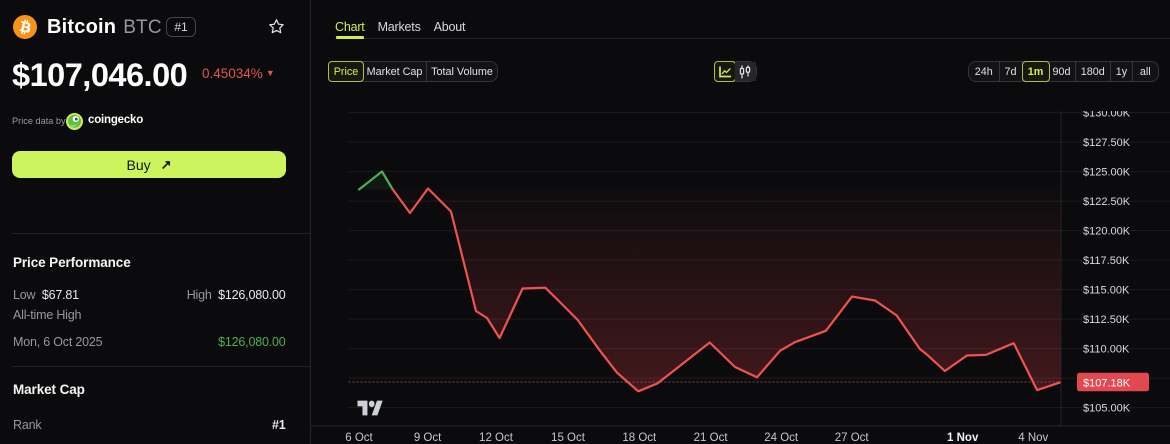 The height and width of the screenshot is (444, 1170). Describe the element at coordinates (711, 438) in the screenshot. I see `svg-text: 21 Oct` at that location.